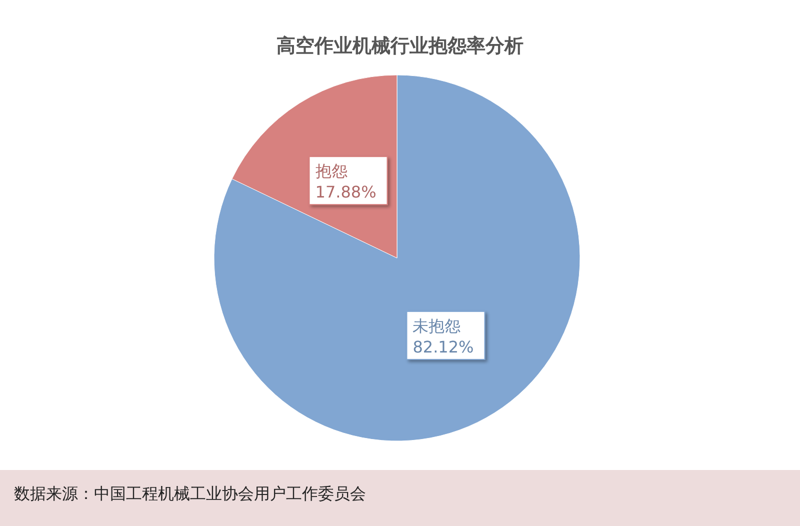 The width and height of the screenshot is (800, 526). I want to click on slice-label: 未抱怨, so click(436, 326).